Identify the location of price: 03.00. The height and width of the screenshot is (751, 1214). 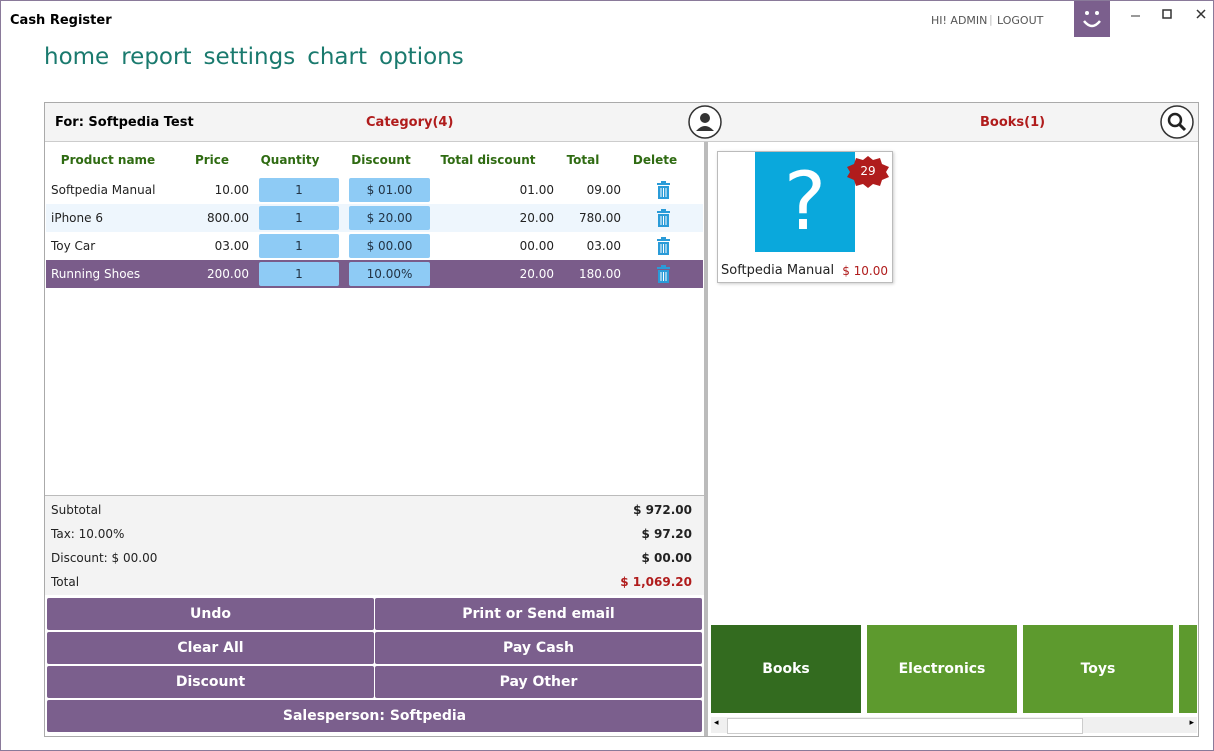
(231, 246).